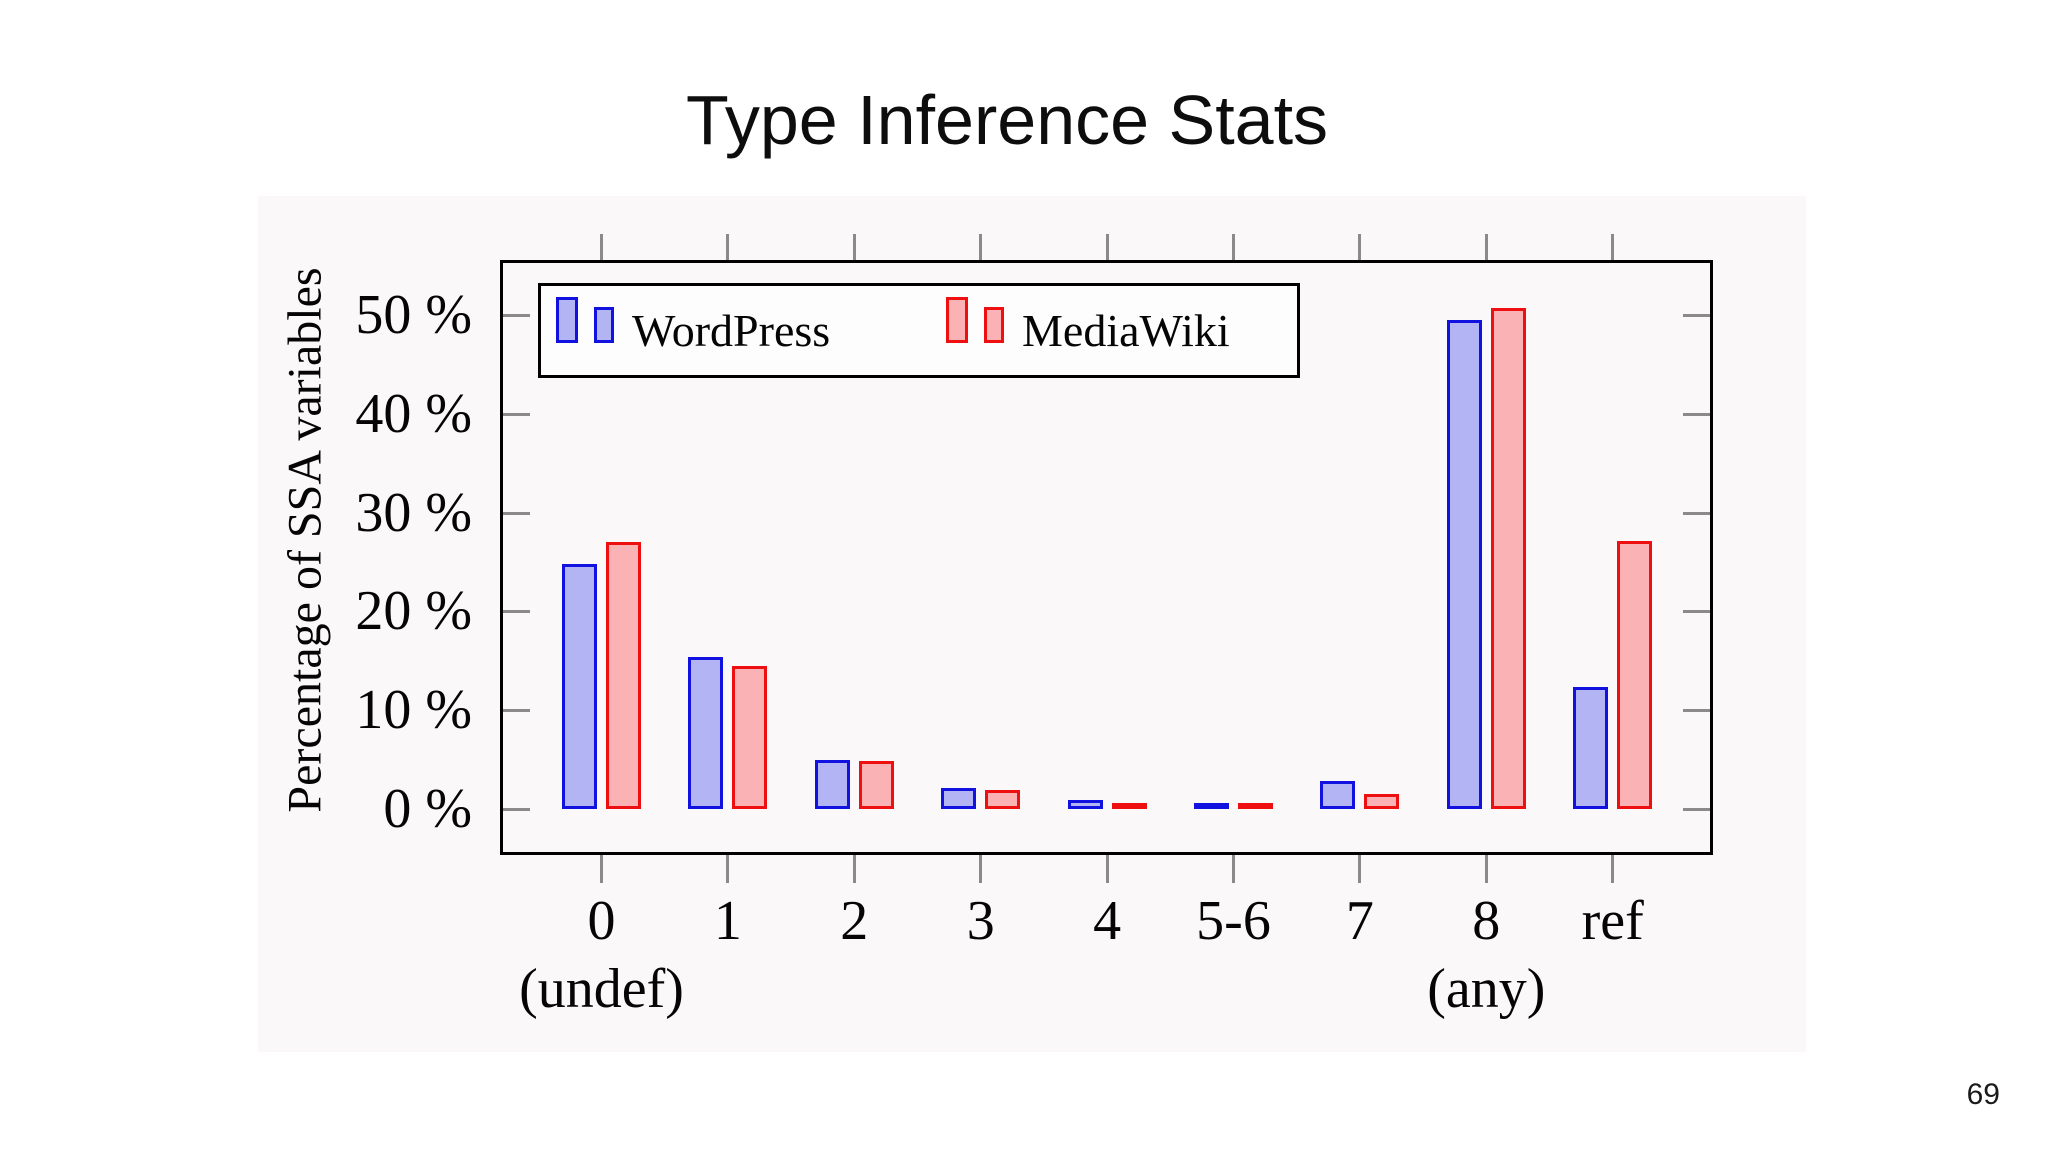 The height and width of the screenshot is (1152, 2048). I want to click on page-title: Type Inference Stats, so click(1007, 120).